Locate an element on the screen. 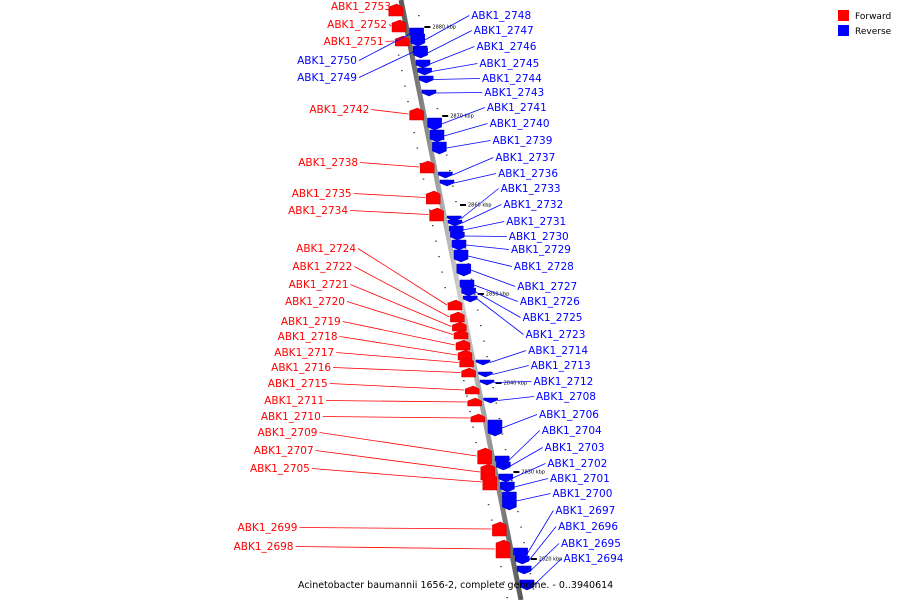  forward-gene-label: ABK1_2705 is located at coordinates (280, 469).